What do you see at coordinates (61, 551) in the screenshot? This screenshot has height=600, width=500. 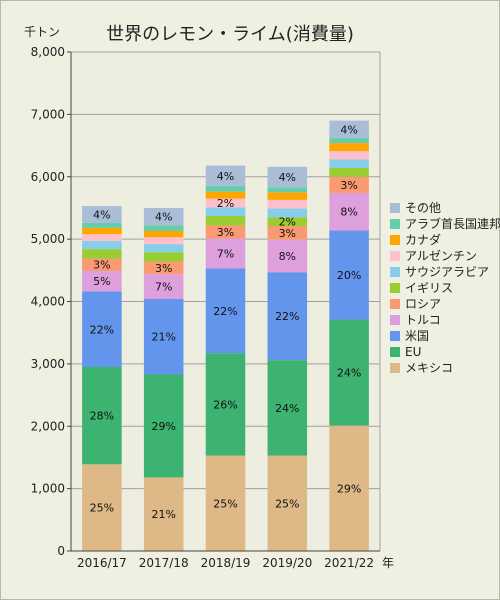 I see `y-tick-label: 0` at bounding box center [61, 551].